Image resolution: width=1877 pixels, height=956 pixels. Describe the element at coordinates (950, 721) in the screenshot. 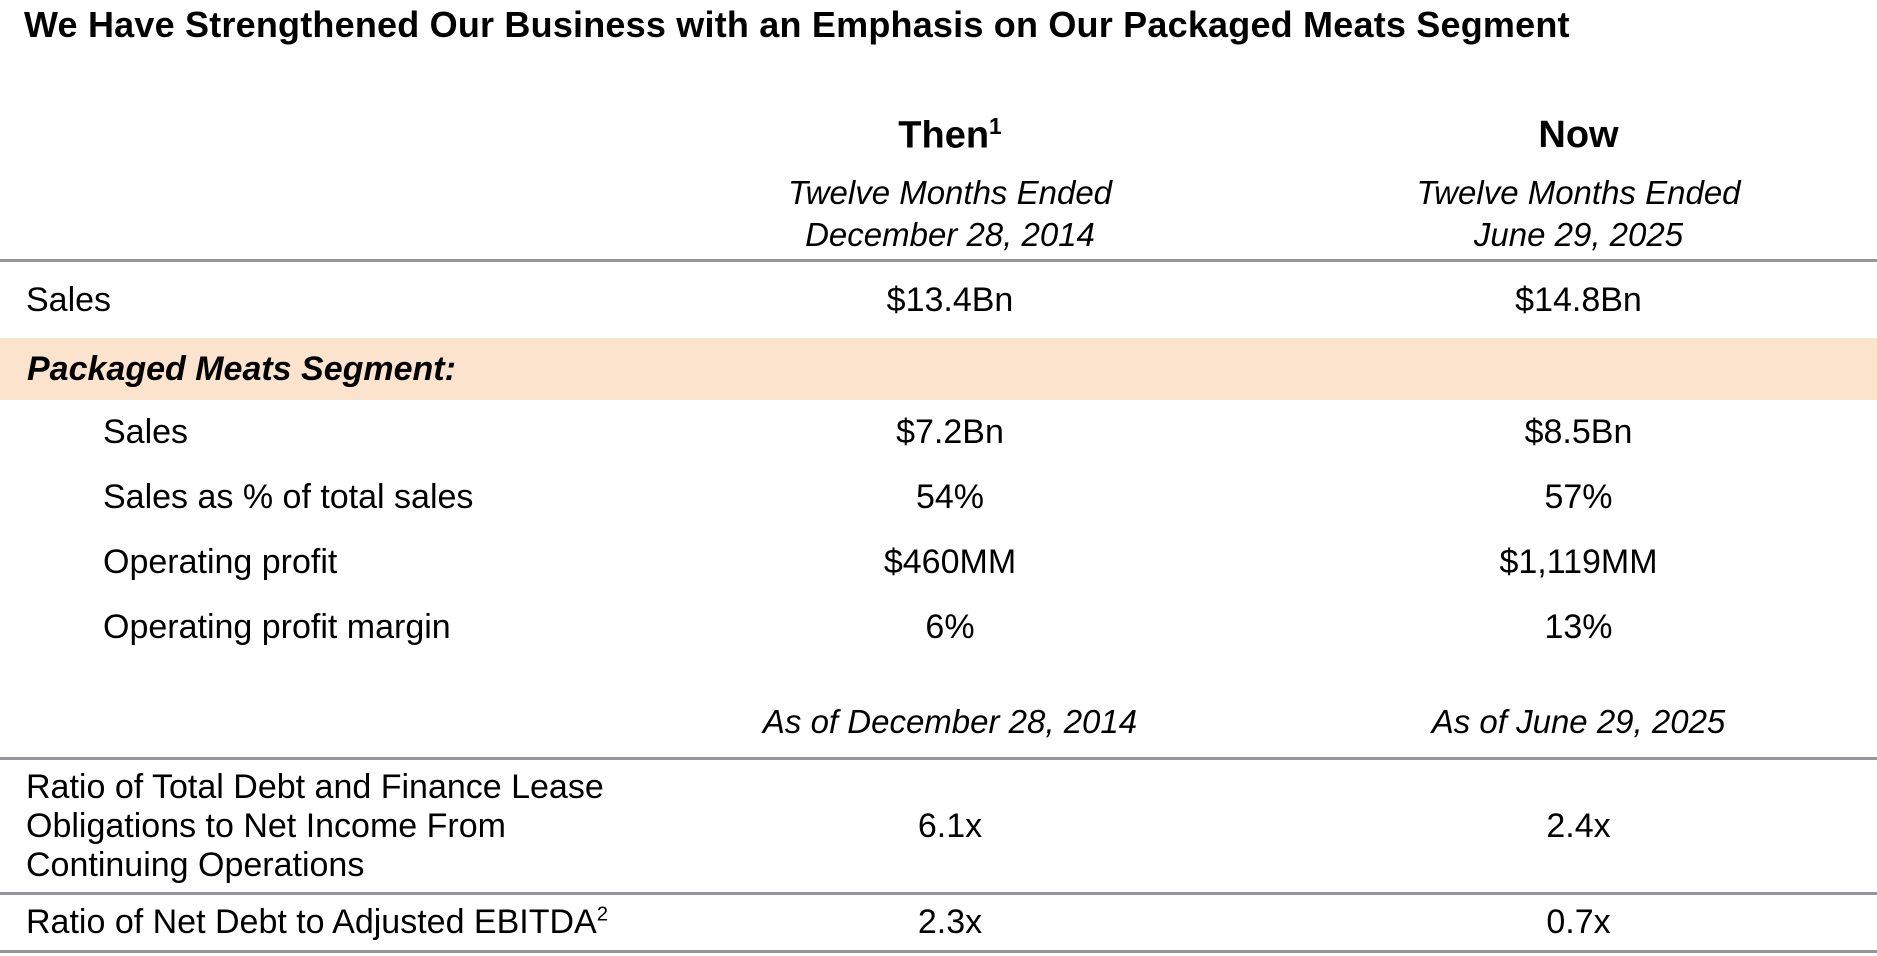

I see `asof-then: As of December 28, 2014` at that location.